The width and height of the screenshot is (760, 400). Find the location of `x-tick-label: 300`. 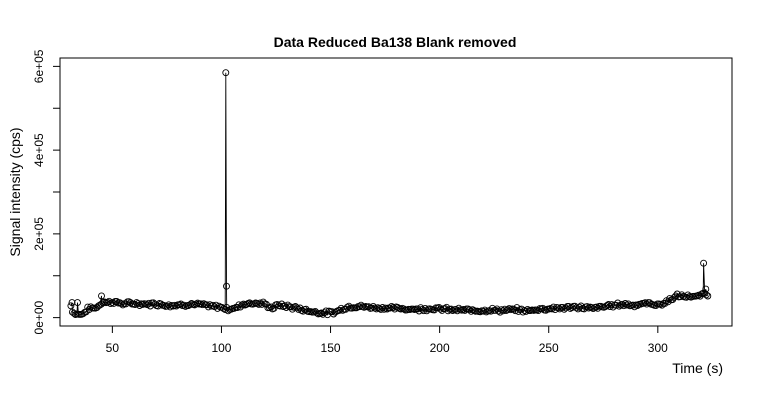

x-tick-label: 300 is located at coordinates (658, 348).